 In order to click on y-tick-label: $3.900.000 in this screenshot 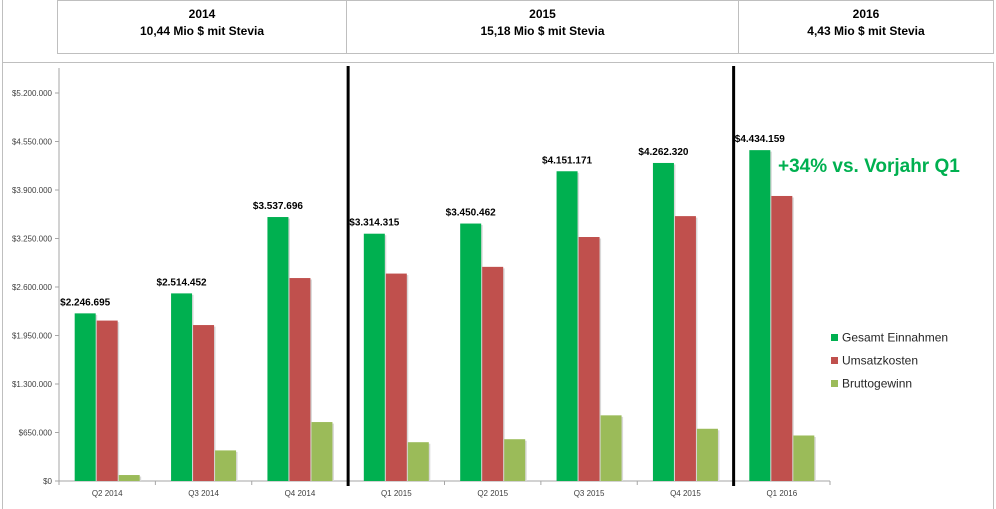, I will do `click(32, 190)`.